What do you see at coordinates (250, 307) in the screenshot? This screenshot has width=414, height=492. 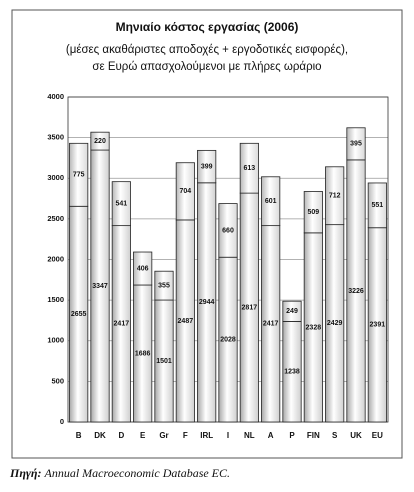 I see `value-label: 2817` at bounding box center [250, 307].